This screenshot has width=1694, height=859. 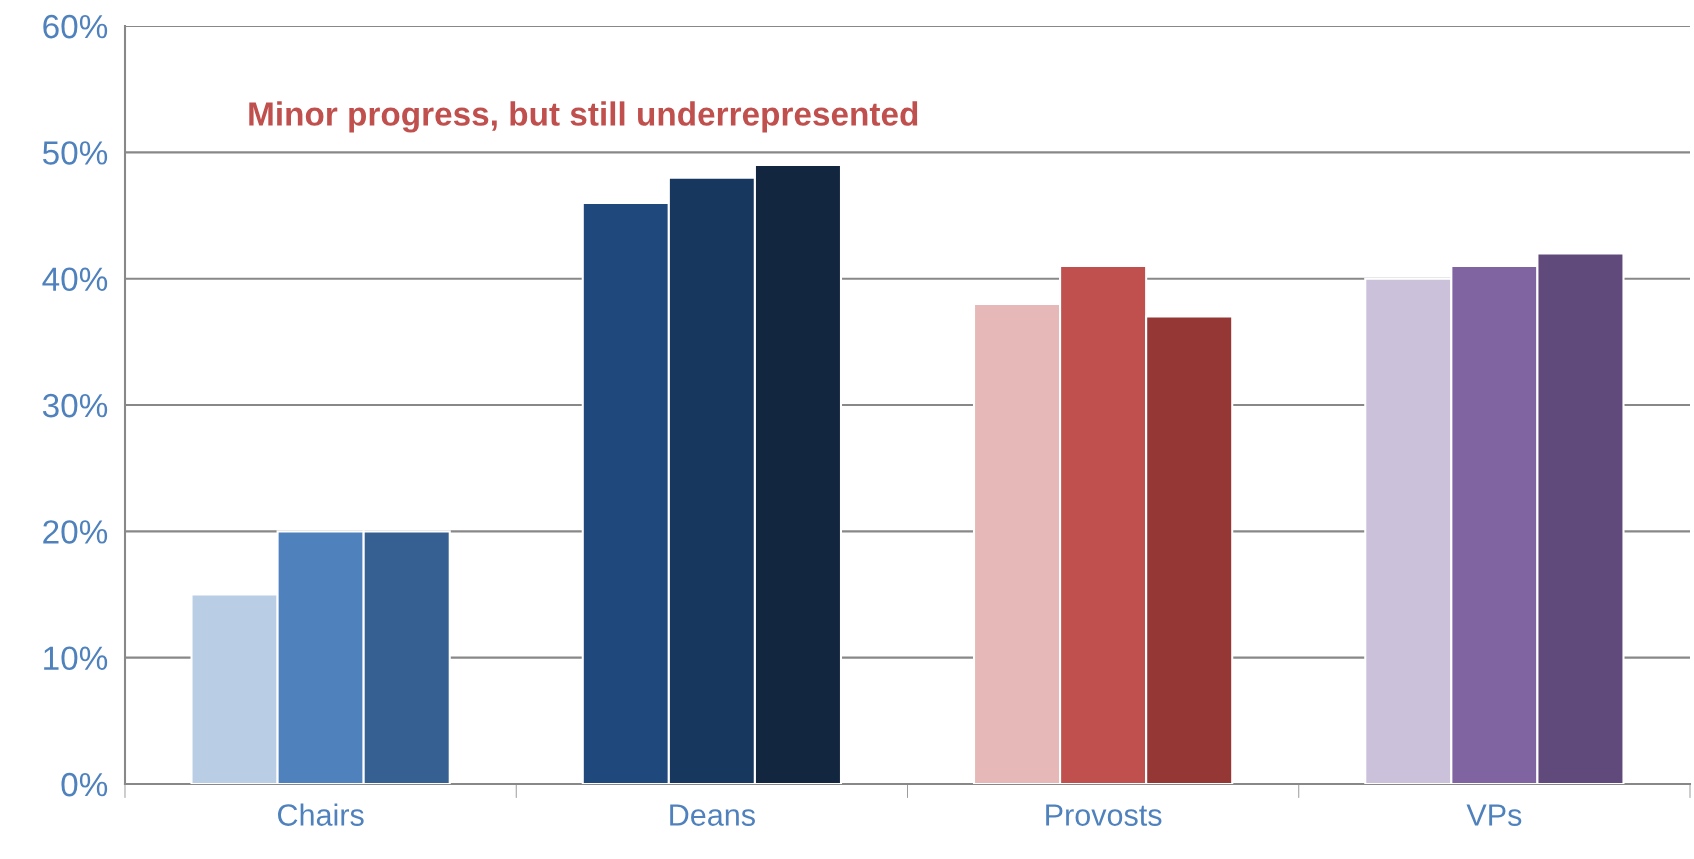 What do you see at coordinates (76, 658) in the screenshot?
I see `y-tick-label: 10%` at bounding box center [76, 658].